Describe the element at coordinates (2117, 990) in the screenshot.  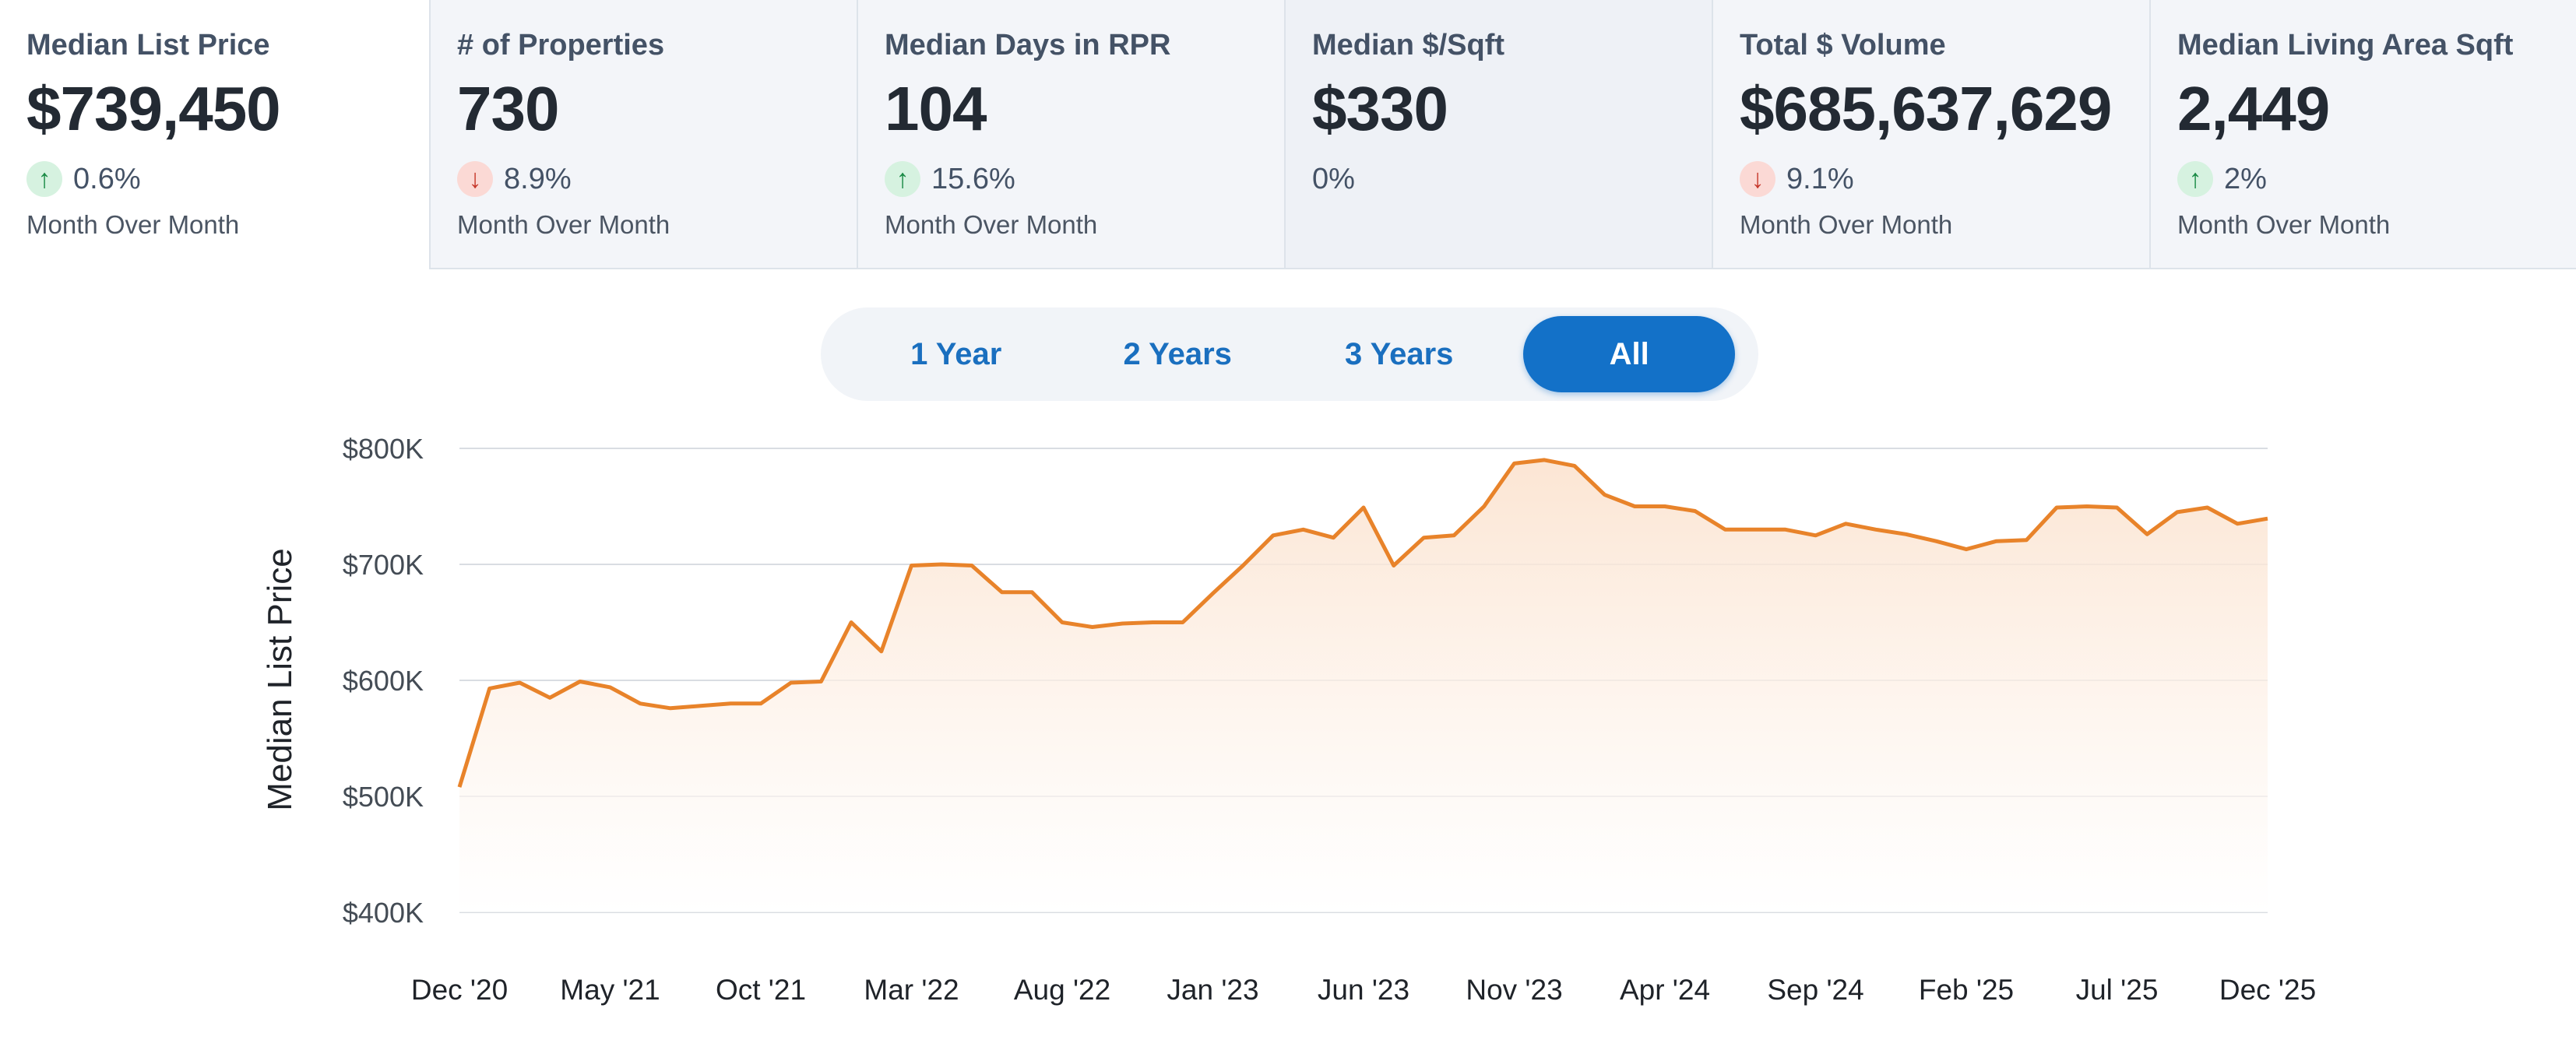
I see `x-tick-label: Jul '25` at that location.